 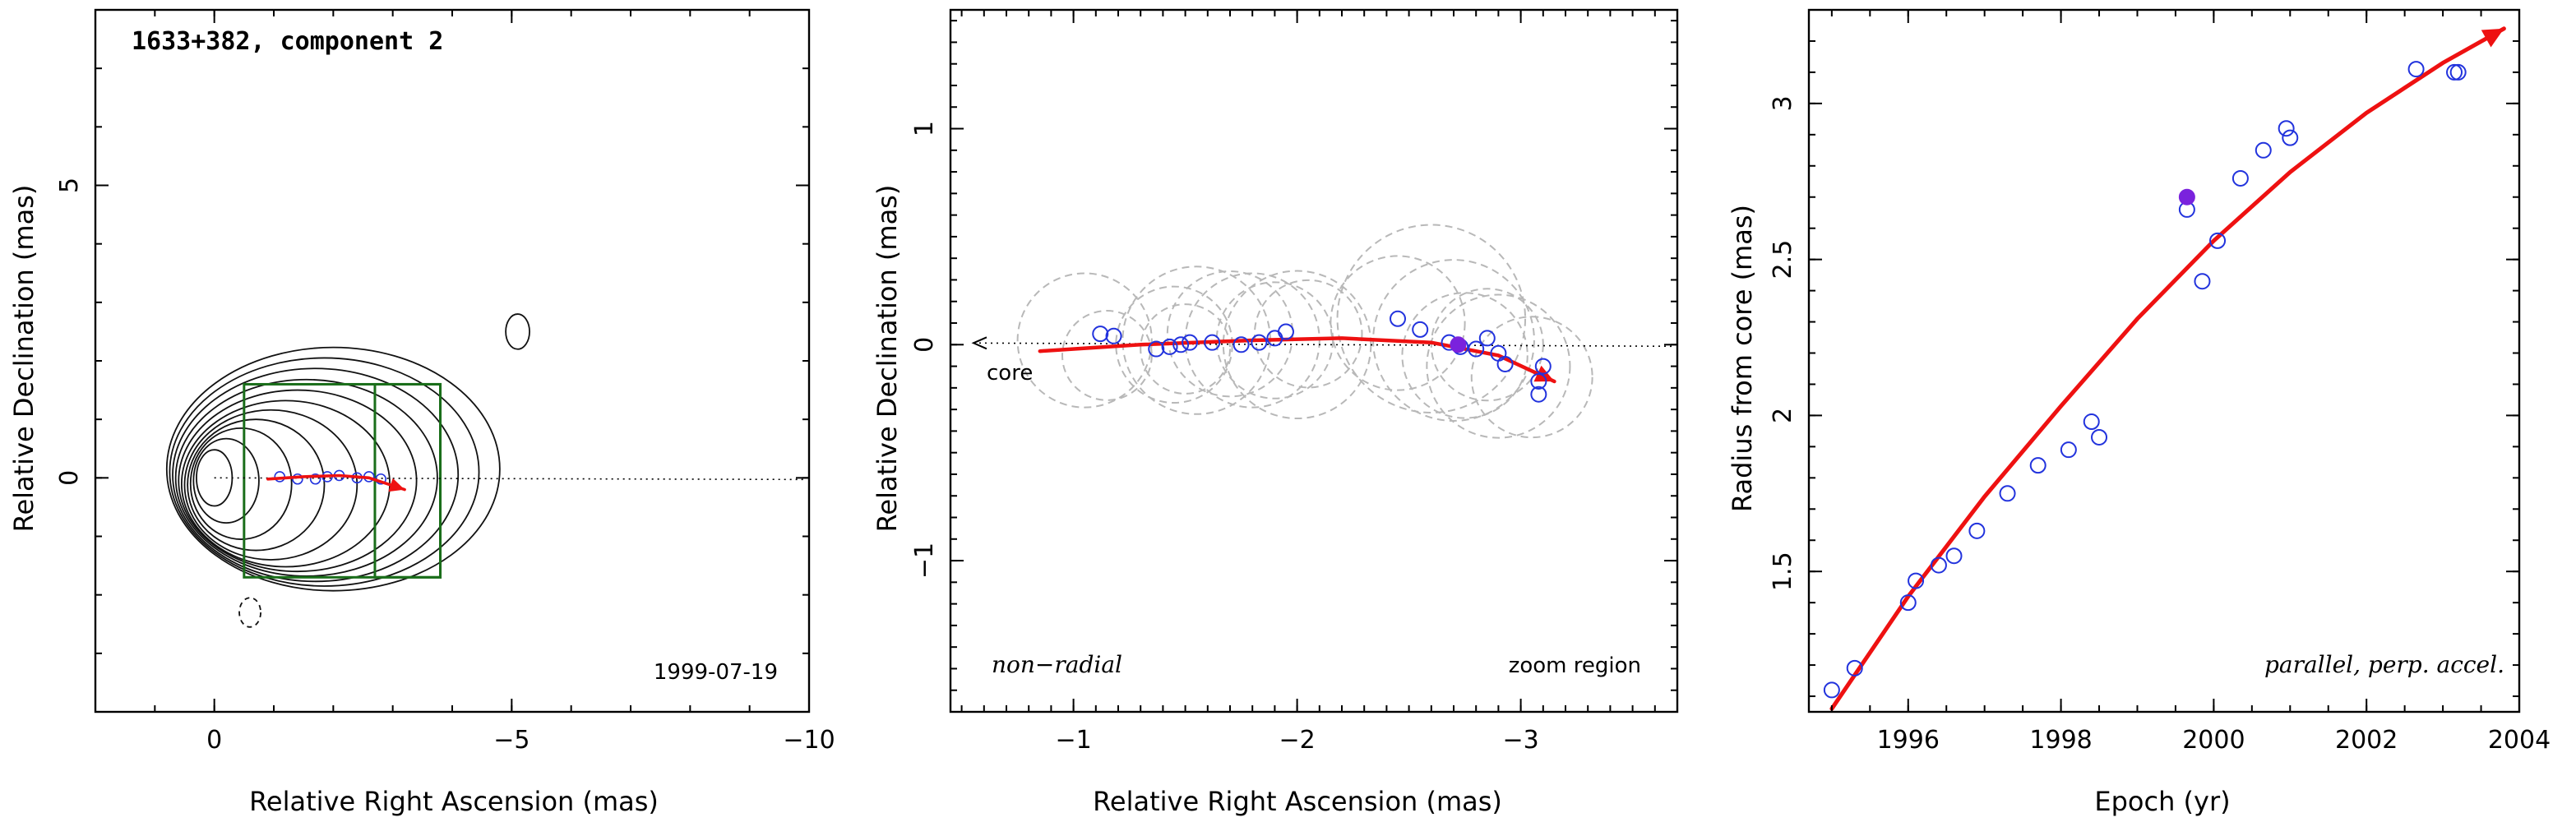 What do you see at coordinates (1575, 665) in the screenshot?
I see `zoom-region-label: zoom region` at bounding box center [1575, 665].